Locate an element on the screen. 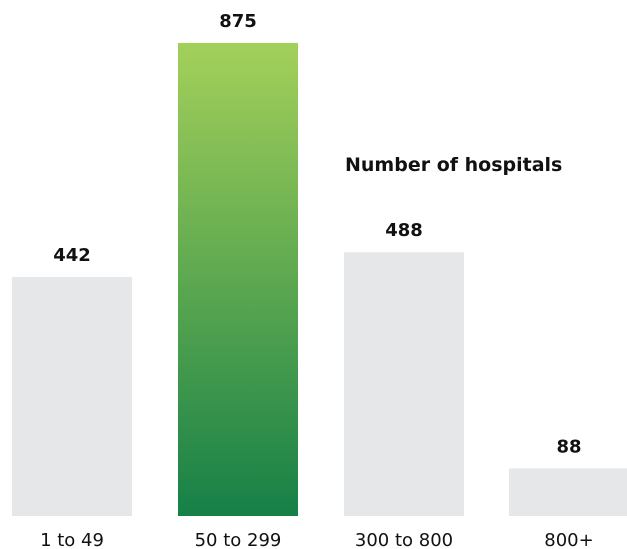 This screenshot has width=627, height=549. value-label-2: 875 is located at coordinates (238, 21).